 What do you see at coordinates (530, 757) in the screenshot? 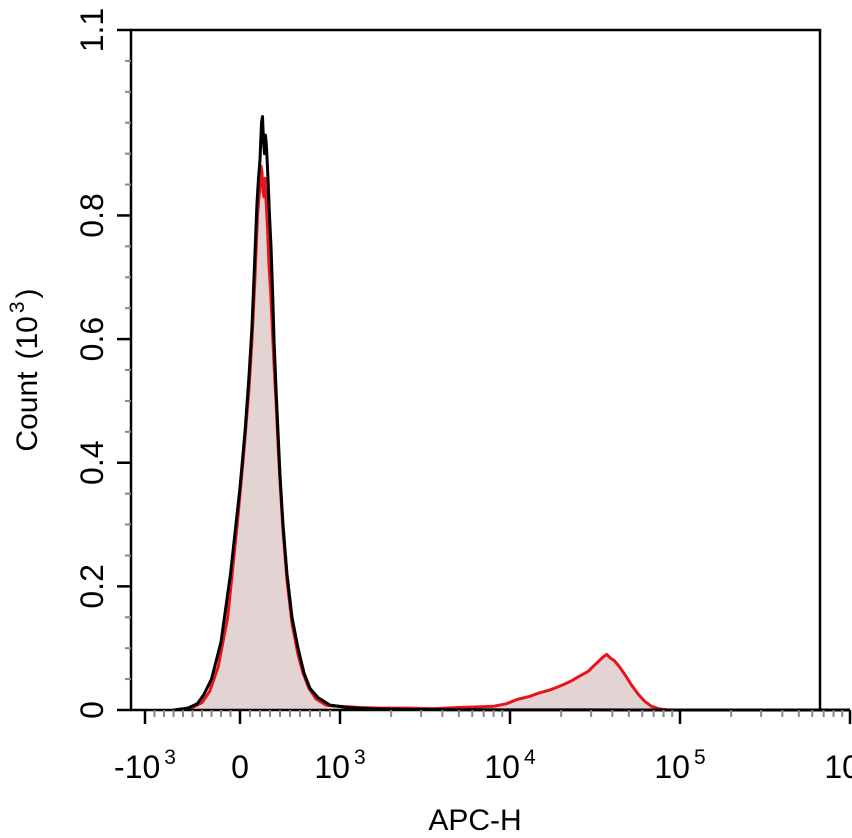
I see `x-tick-exp: 4` at bounding box center [530, 757].